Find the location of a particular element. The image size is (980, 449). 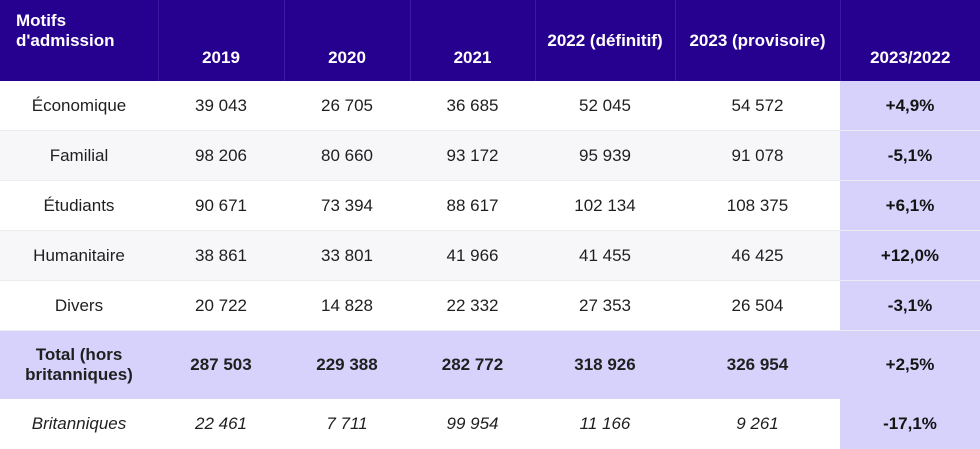

cell-2020: 7 711 is located at coordinates (347, 424).